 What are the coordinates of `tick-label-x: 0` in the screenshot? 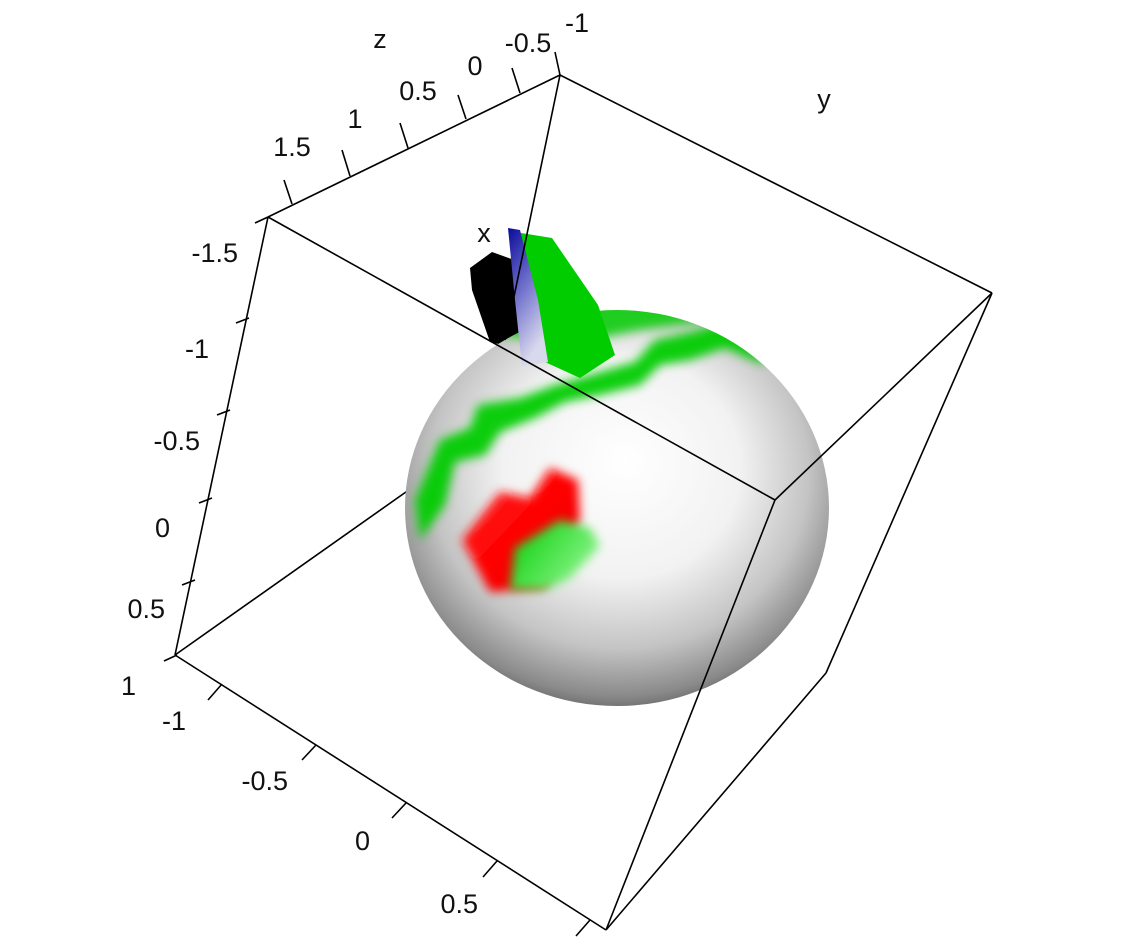 It's located at (162, 528).